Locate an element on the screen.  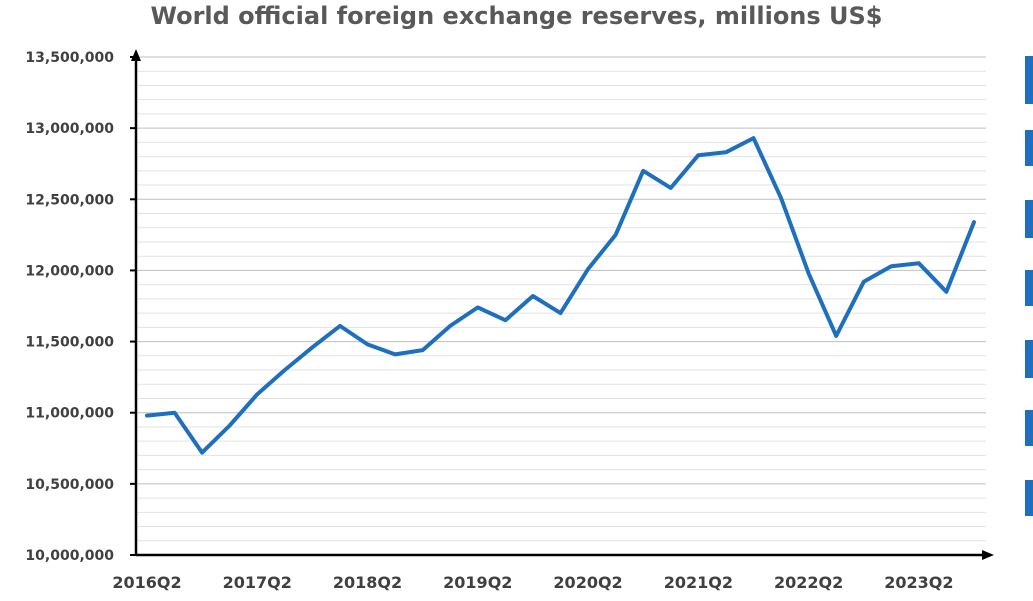
y-tick-label: 10,000,000 is located at coordinates (69, 556).